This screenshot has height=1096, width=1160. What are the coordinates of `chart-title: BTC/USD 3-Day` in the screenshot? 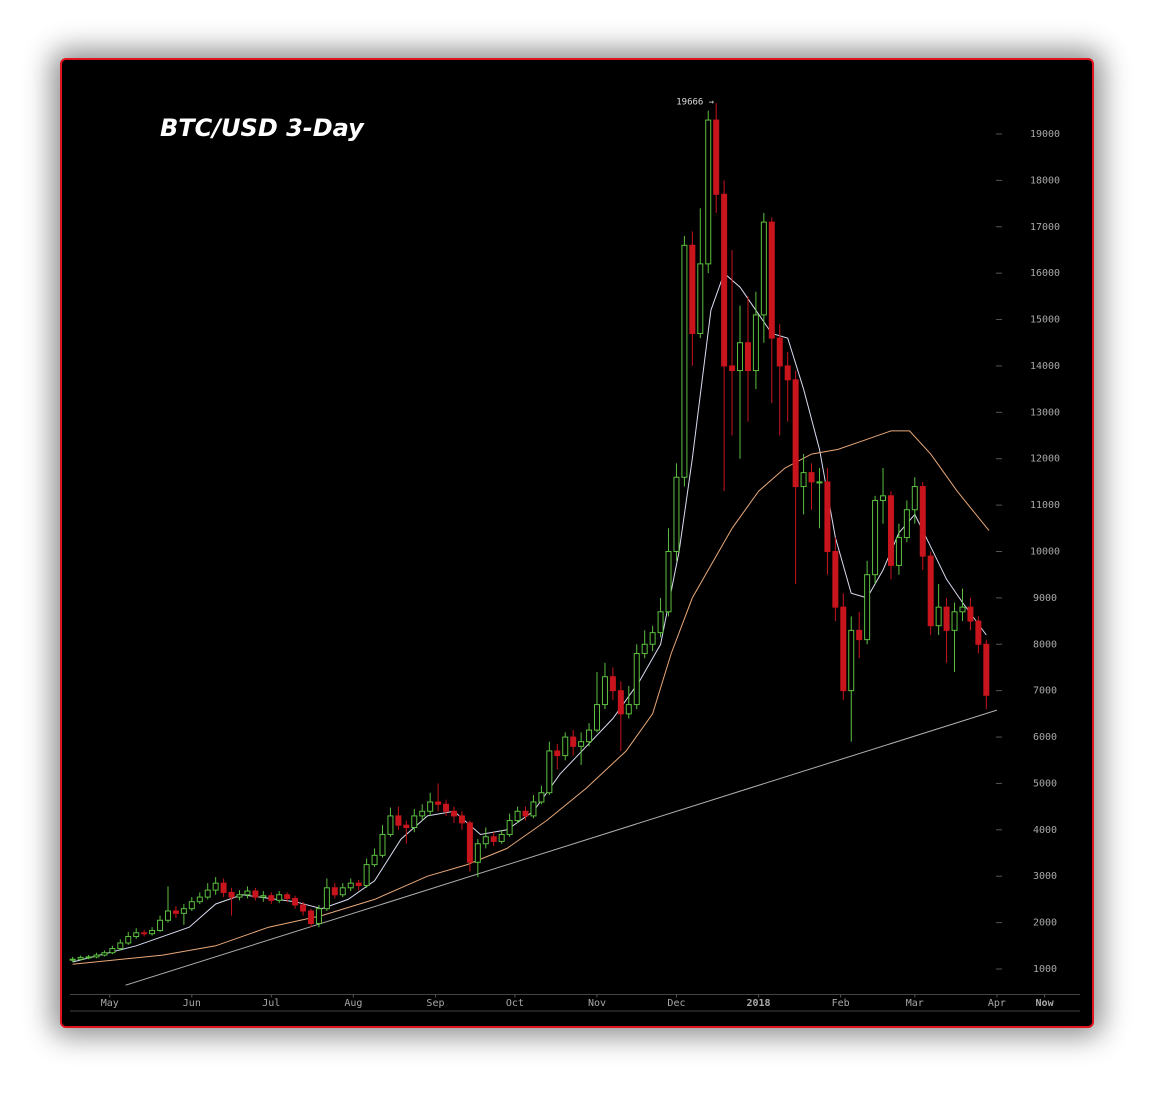 It's located at (262, 128).